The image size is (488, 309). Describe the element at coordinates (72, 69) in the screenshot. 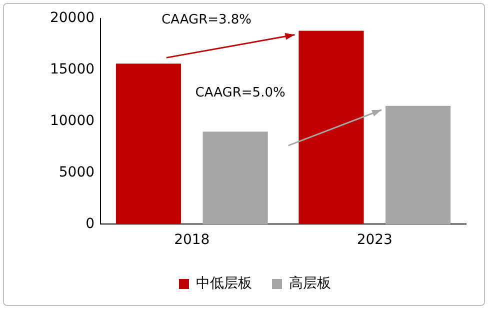

I see `y-tick-label: 15000` at that location.